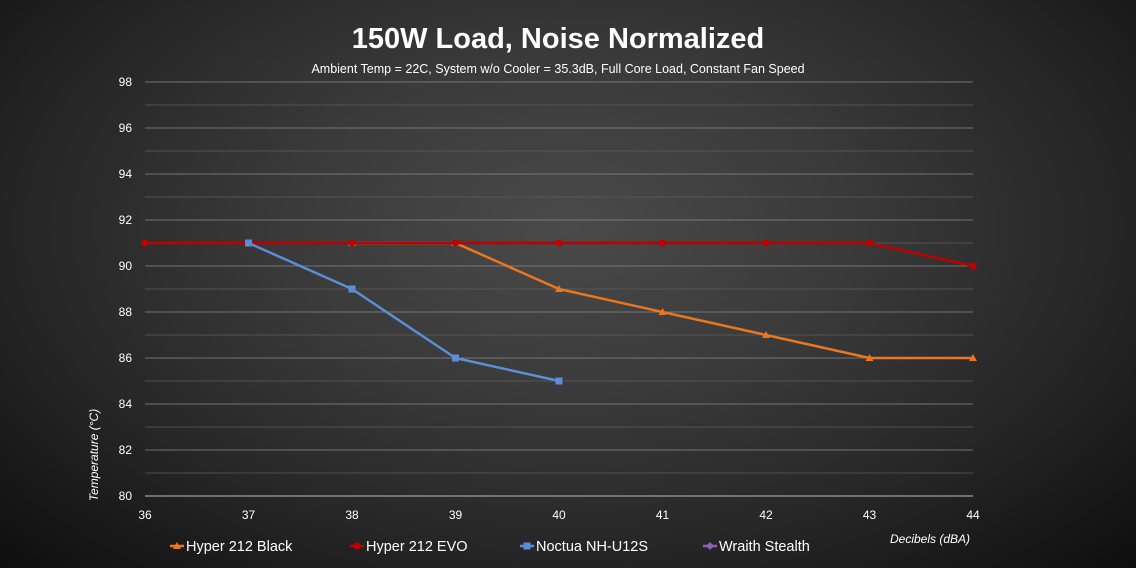 The width and height of the screenshot is (1136, 568). Describe the element at coordinates (456, 515) in the screenshot. I see `x-tick-label: 39` at that location.